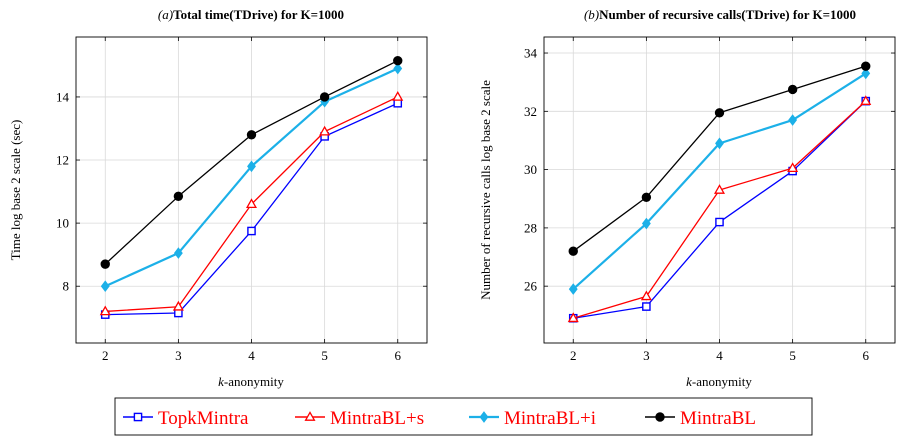 The image size is (910, 441). What do you see at coordinates (530, 227) in the screenshot?
I see `chart-b-ytick-label: 28` at bounding box center [530, 227].